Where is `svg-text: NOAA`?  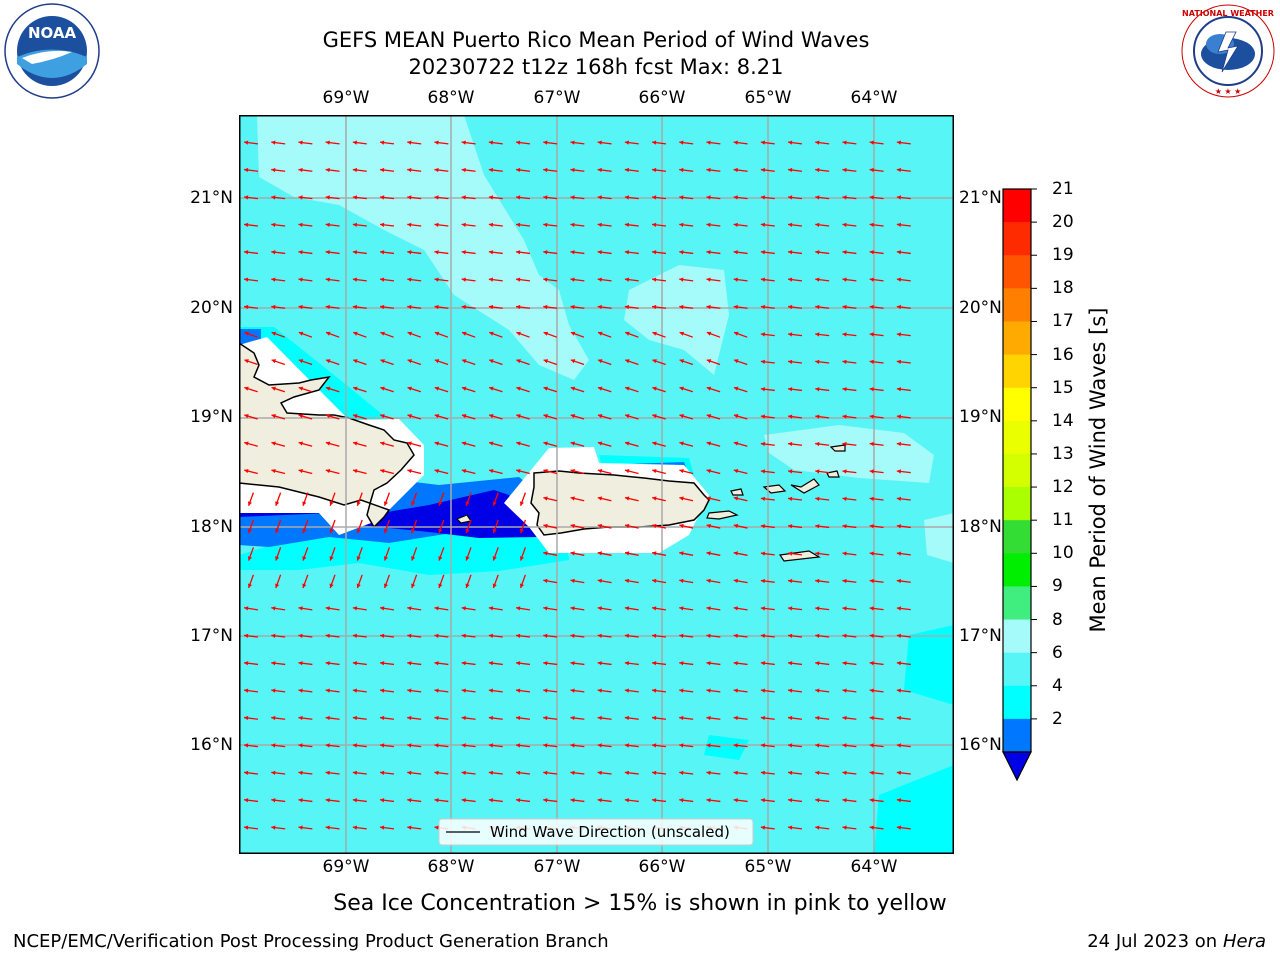 svg-text: NOAA is located at coordinates (52, 33).